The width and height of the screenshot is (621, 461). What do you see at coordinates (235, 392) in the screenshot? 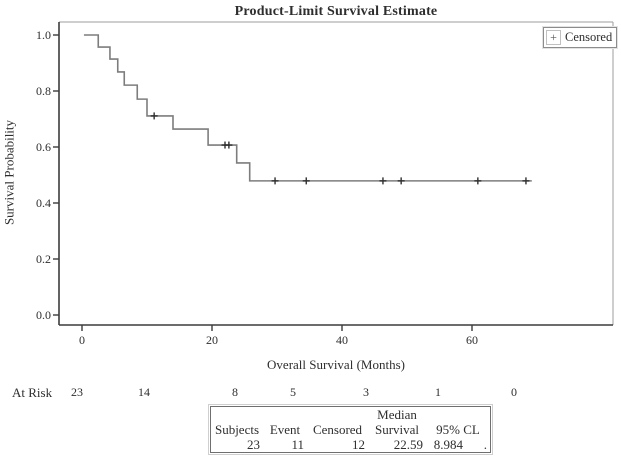
I see `at-risk-value: 8` at bounding box center [235, 392].